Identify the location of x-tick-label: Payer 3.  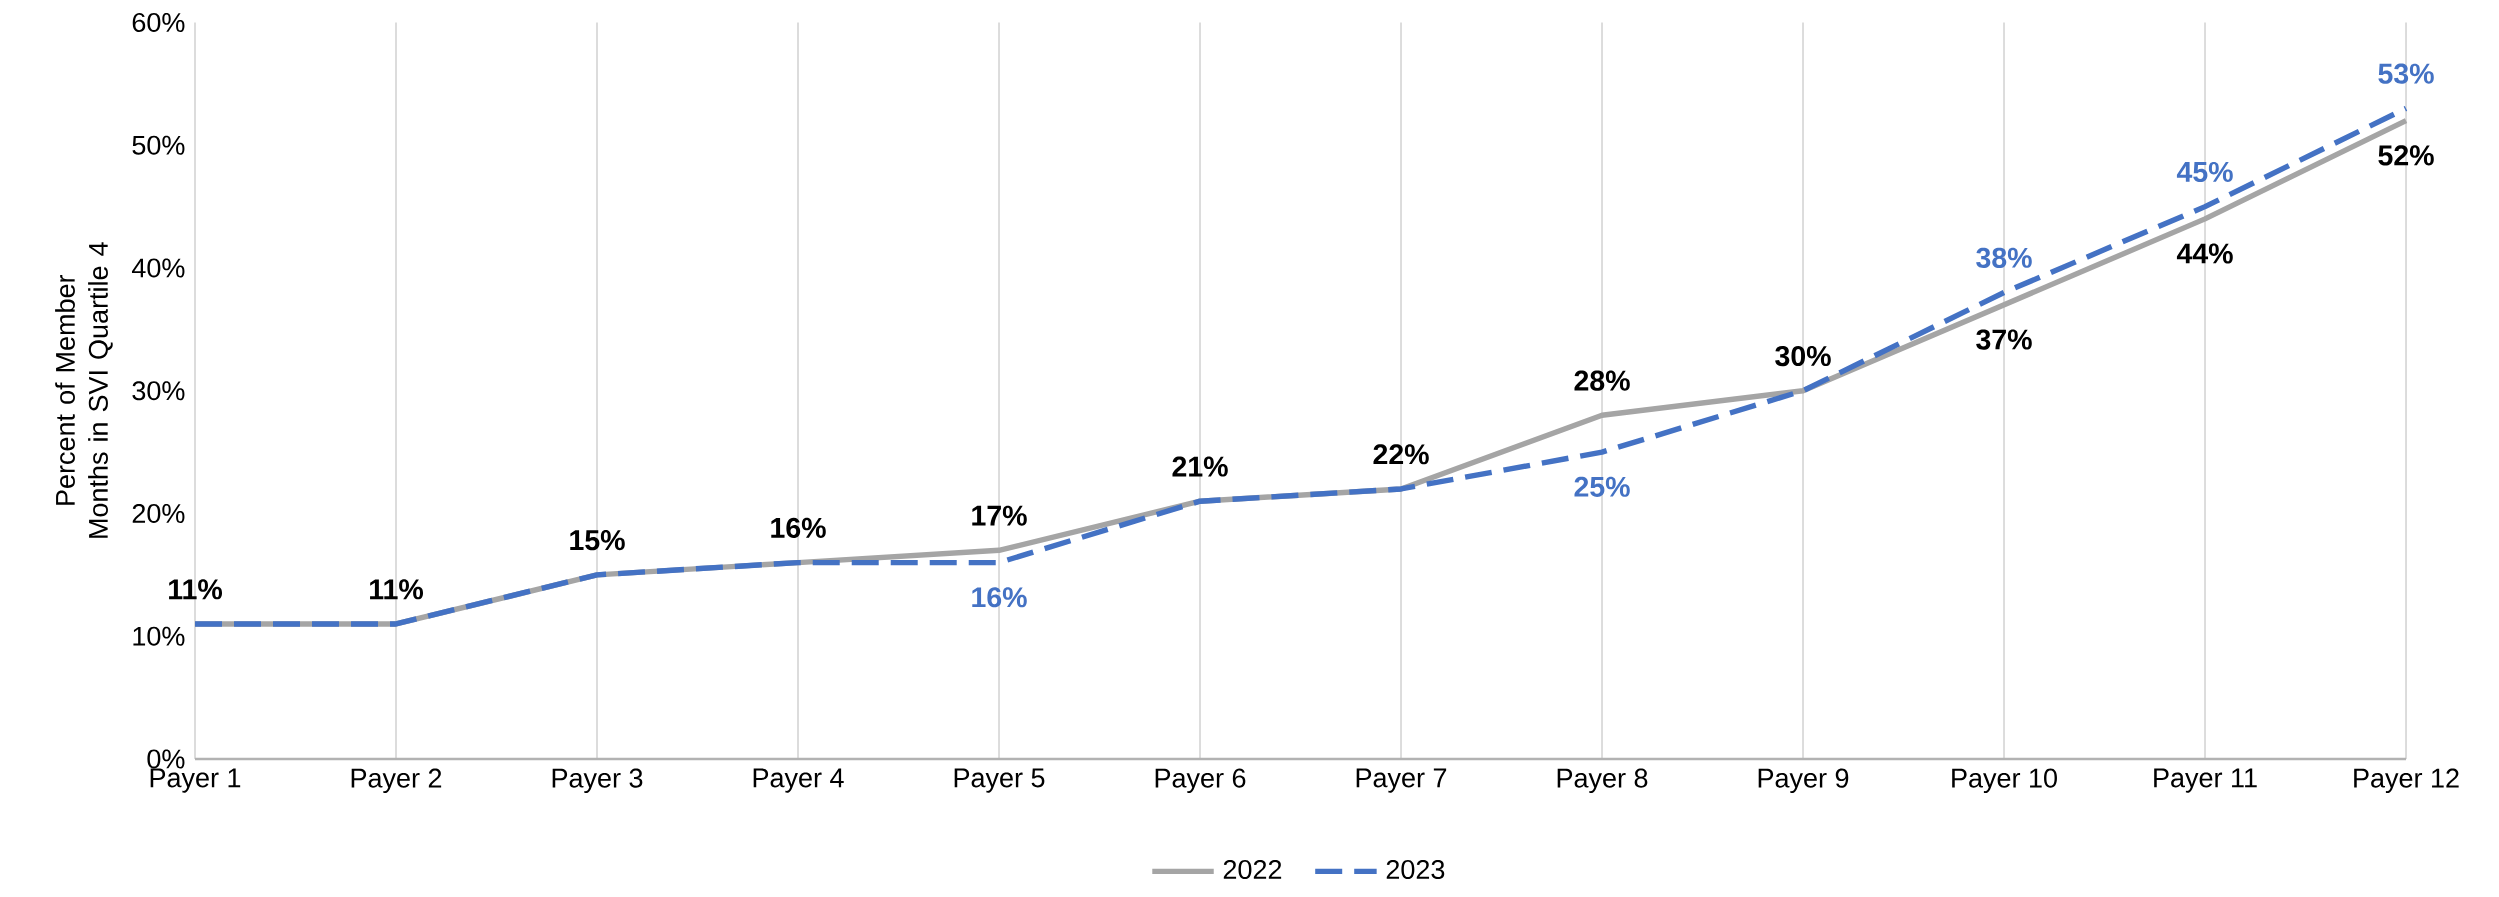
(597, 781).